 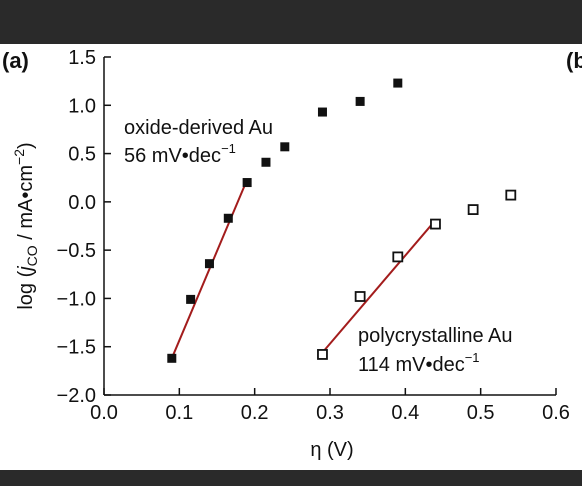 I want to click on y-axis-title-suffix: / mA•cm, so click(x=26, y=205).